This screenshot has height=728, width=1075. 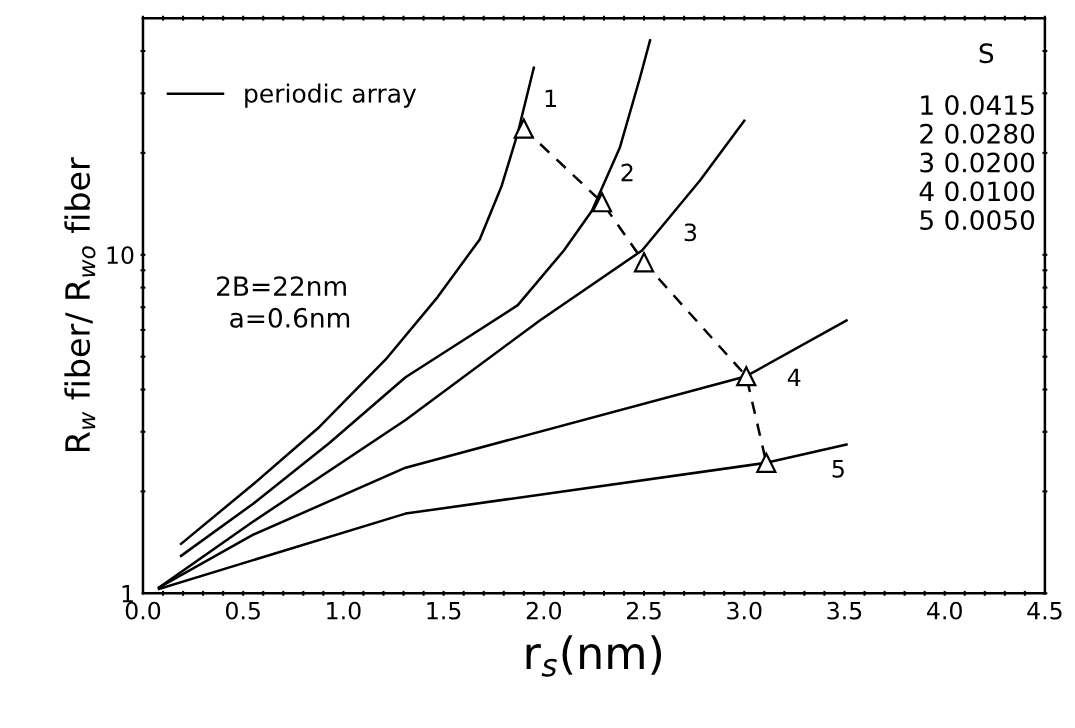 What do you see at coordinates (977, 191) in the screenshot?
I see `annotation: 4 0.0100` at bounding box center [977, 191].